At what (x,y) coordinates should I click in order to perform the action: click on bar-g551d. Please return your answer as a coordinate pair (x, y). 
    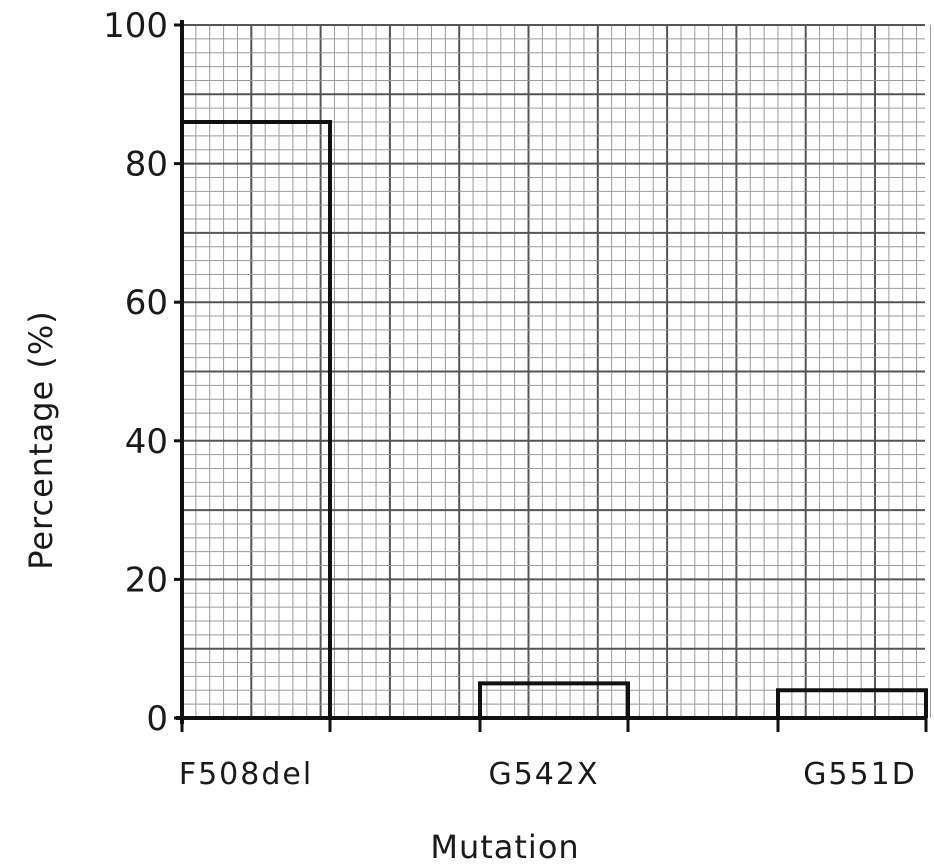
    Looking at the image, I should click on (852, 703).